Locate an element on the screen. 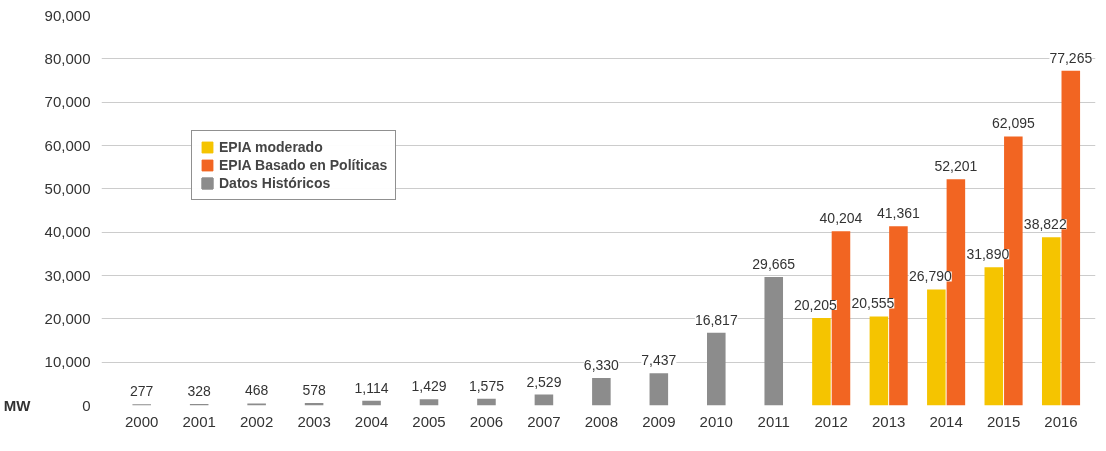  data-label: 38,822 is located at coordinates (1045, 224).